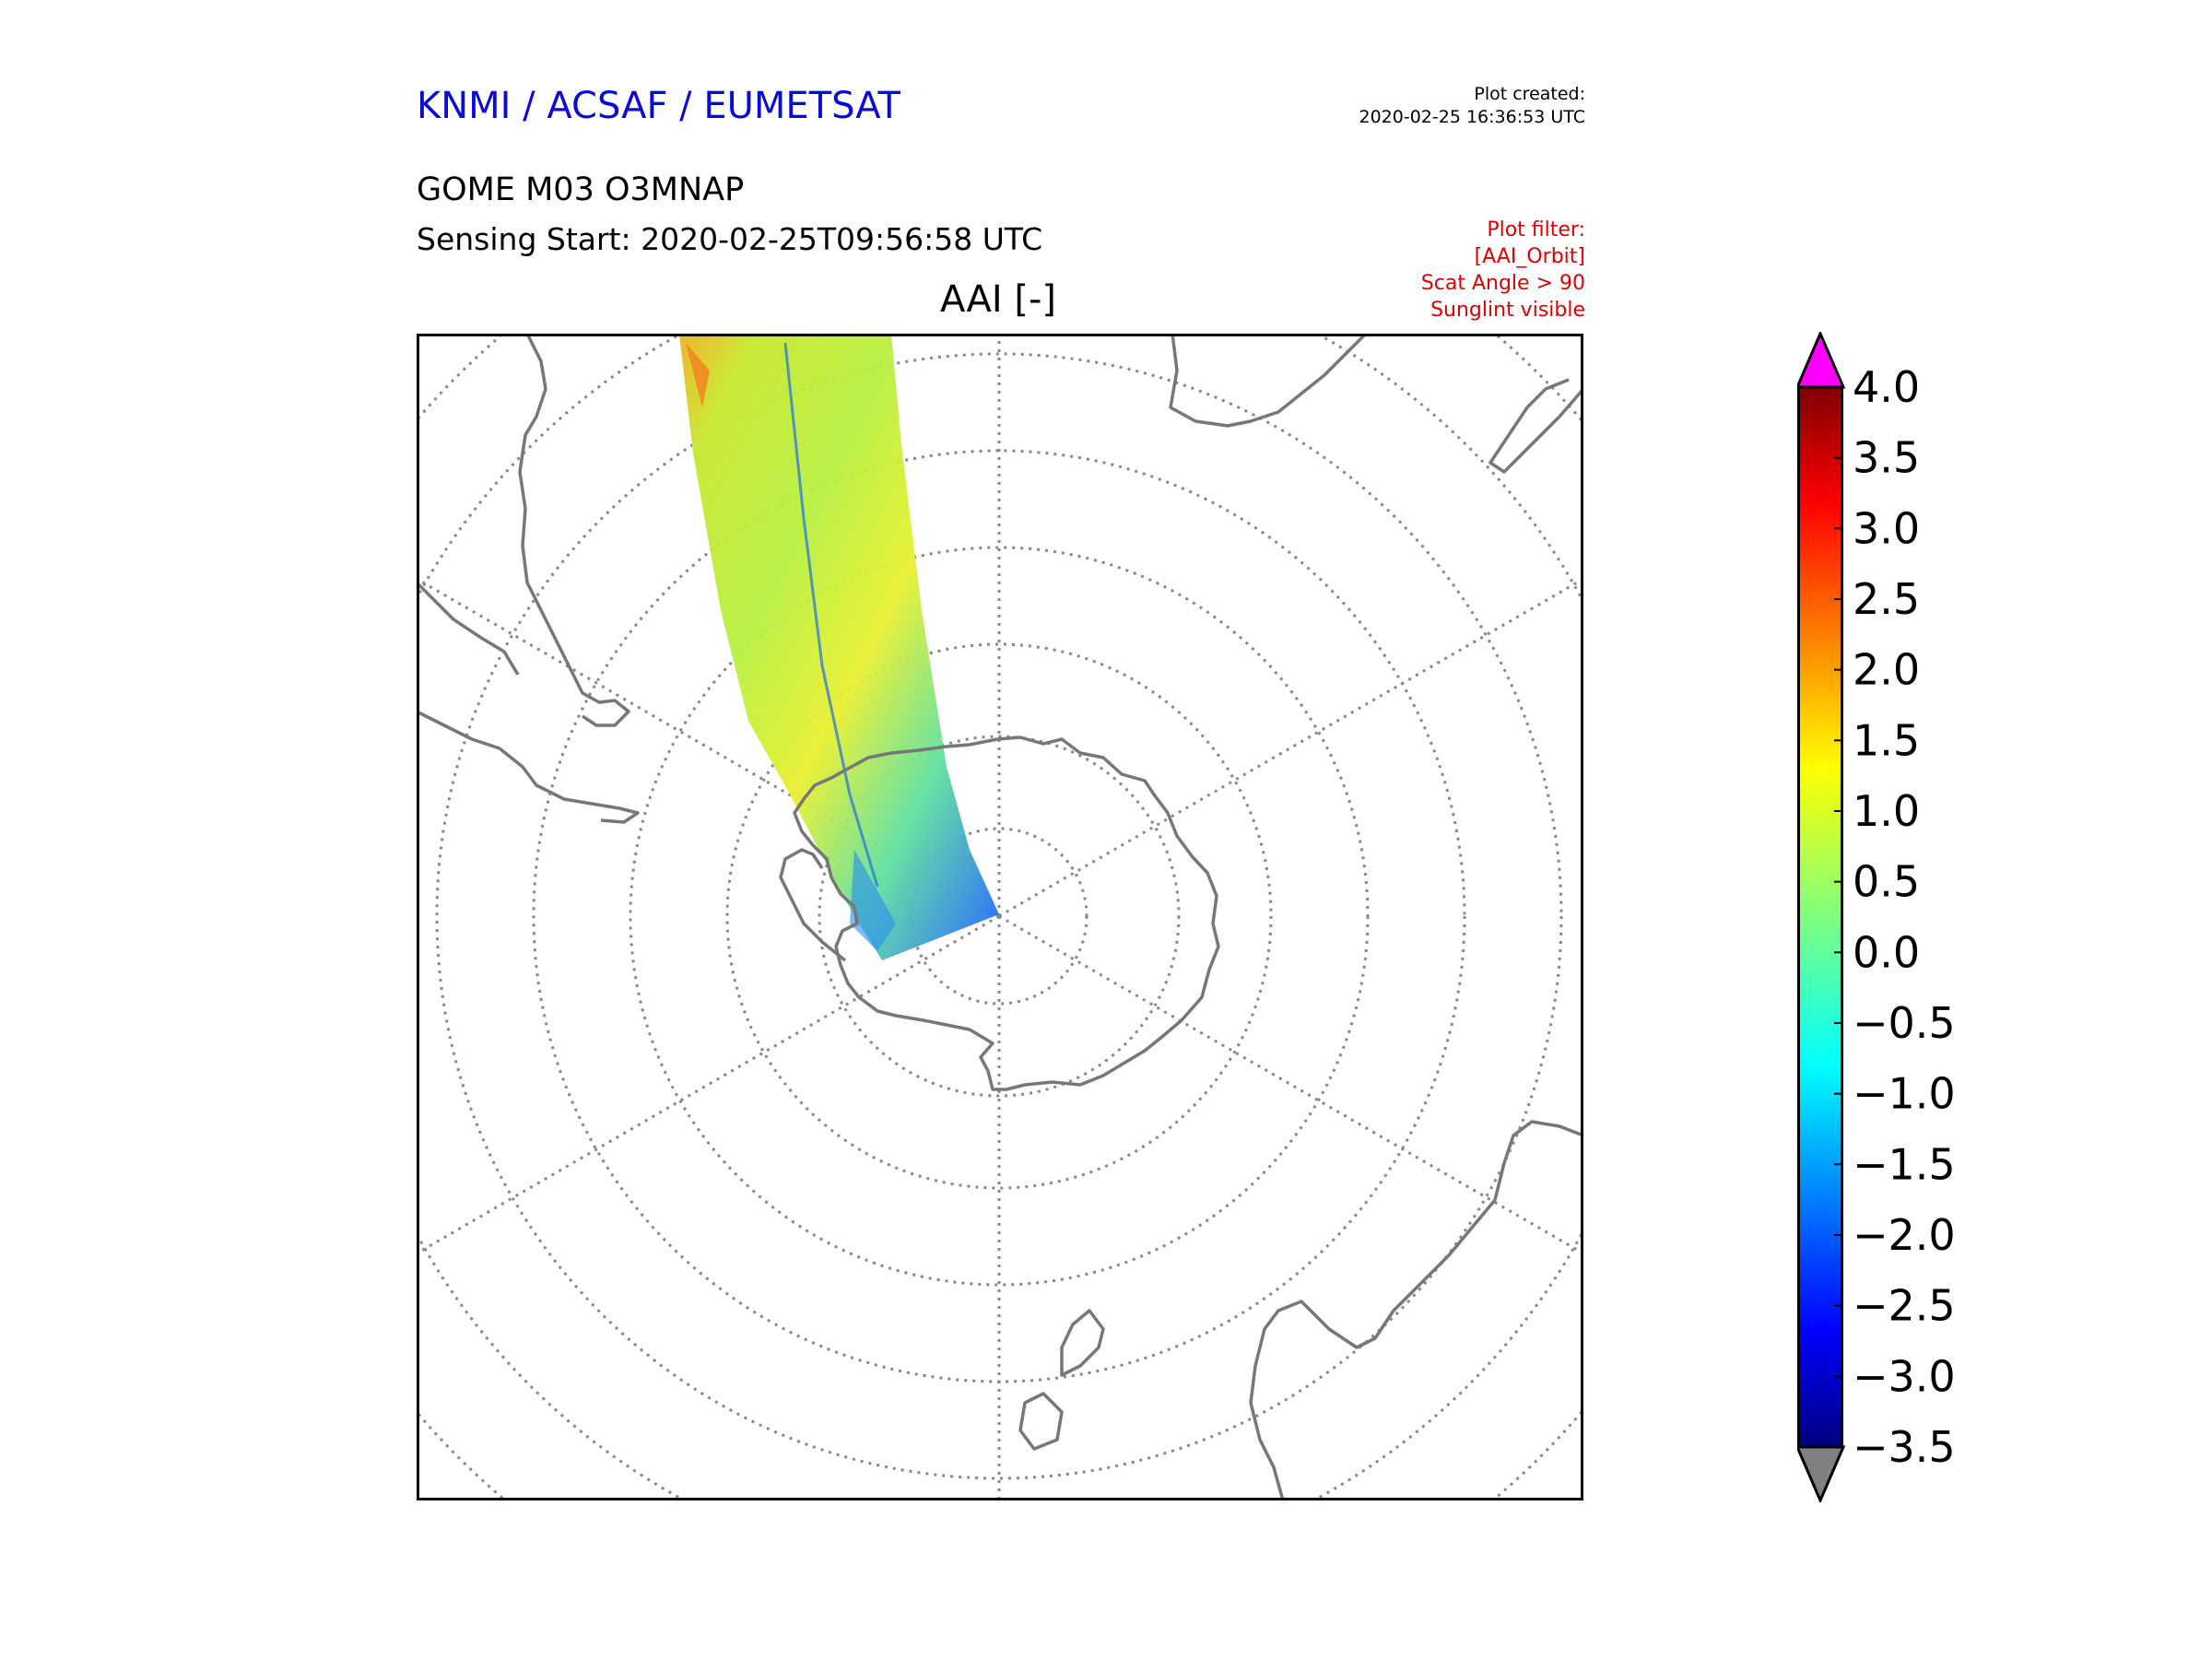 The image size is (2212, 1659). Describe the element at coordinates (1904, 1447) in the screenshot. I see `colorbar-tick-label: −3.5` at that location.